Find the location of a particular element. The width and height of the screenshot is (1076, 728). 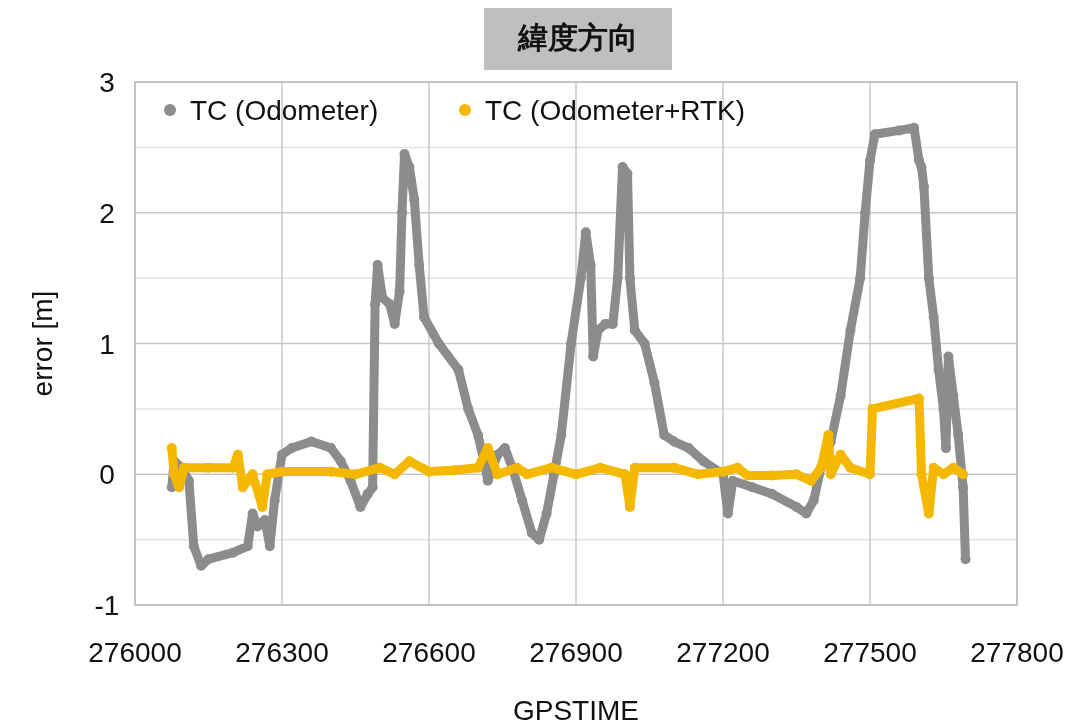

y-tick-label: 0 is located at coordinates (107, 475).